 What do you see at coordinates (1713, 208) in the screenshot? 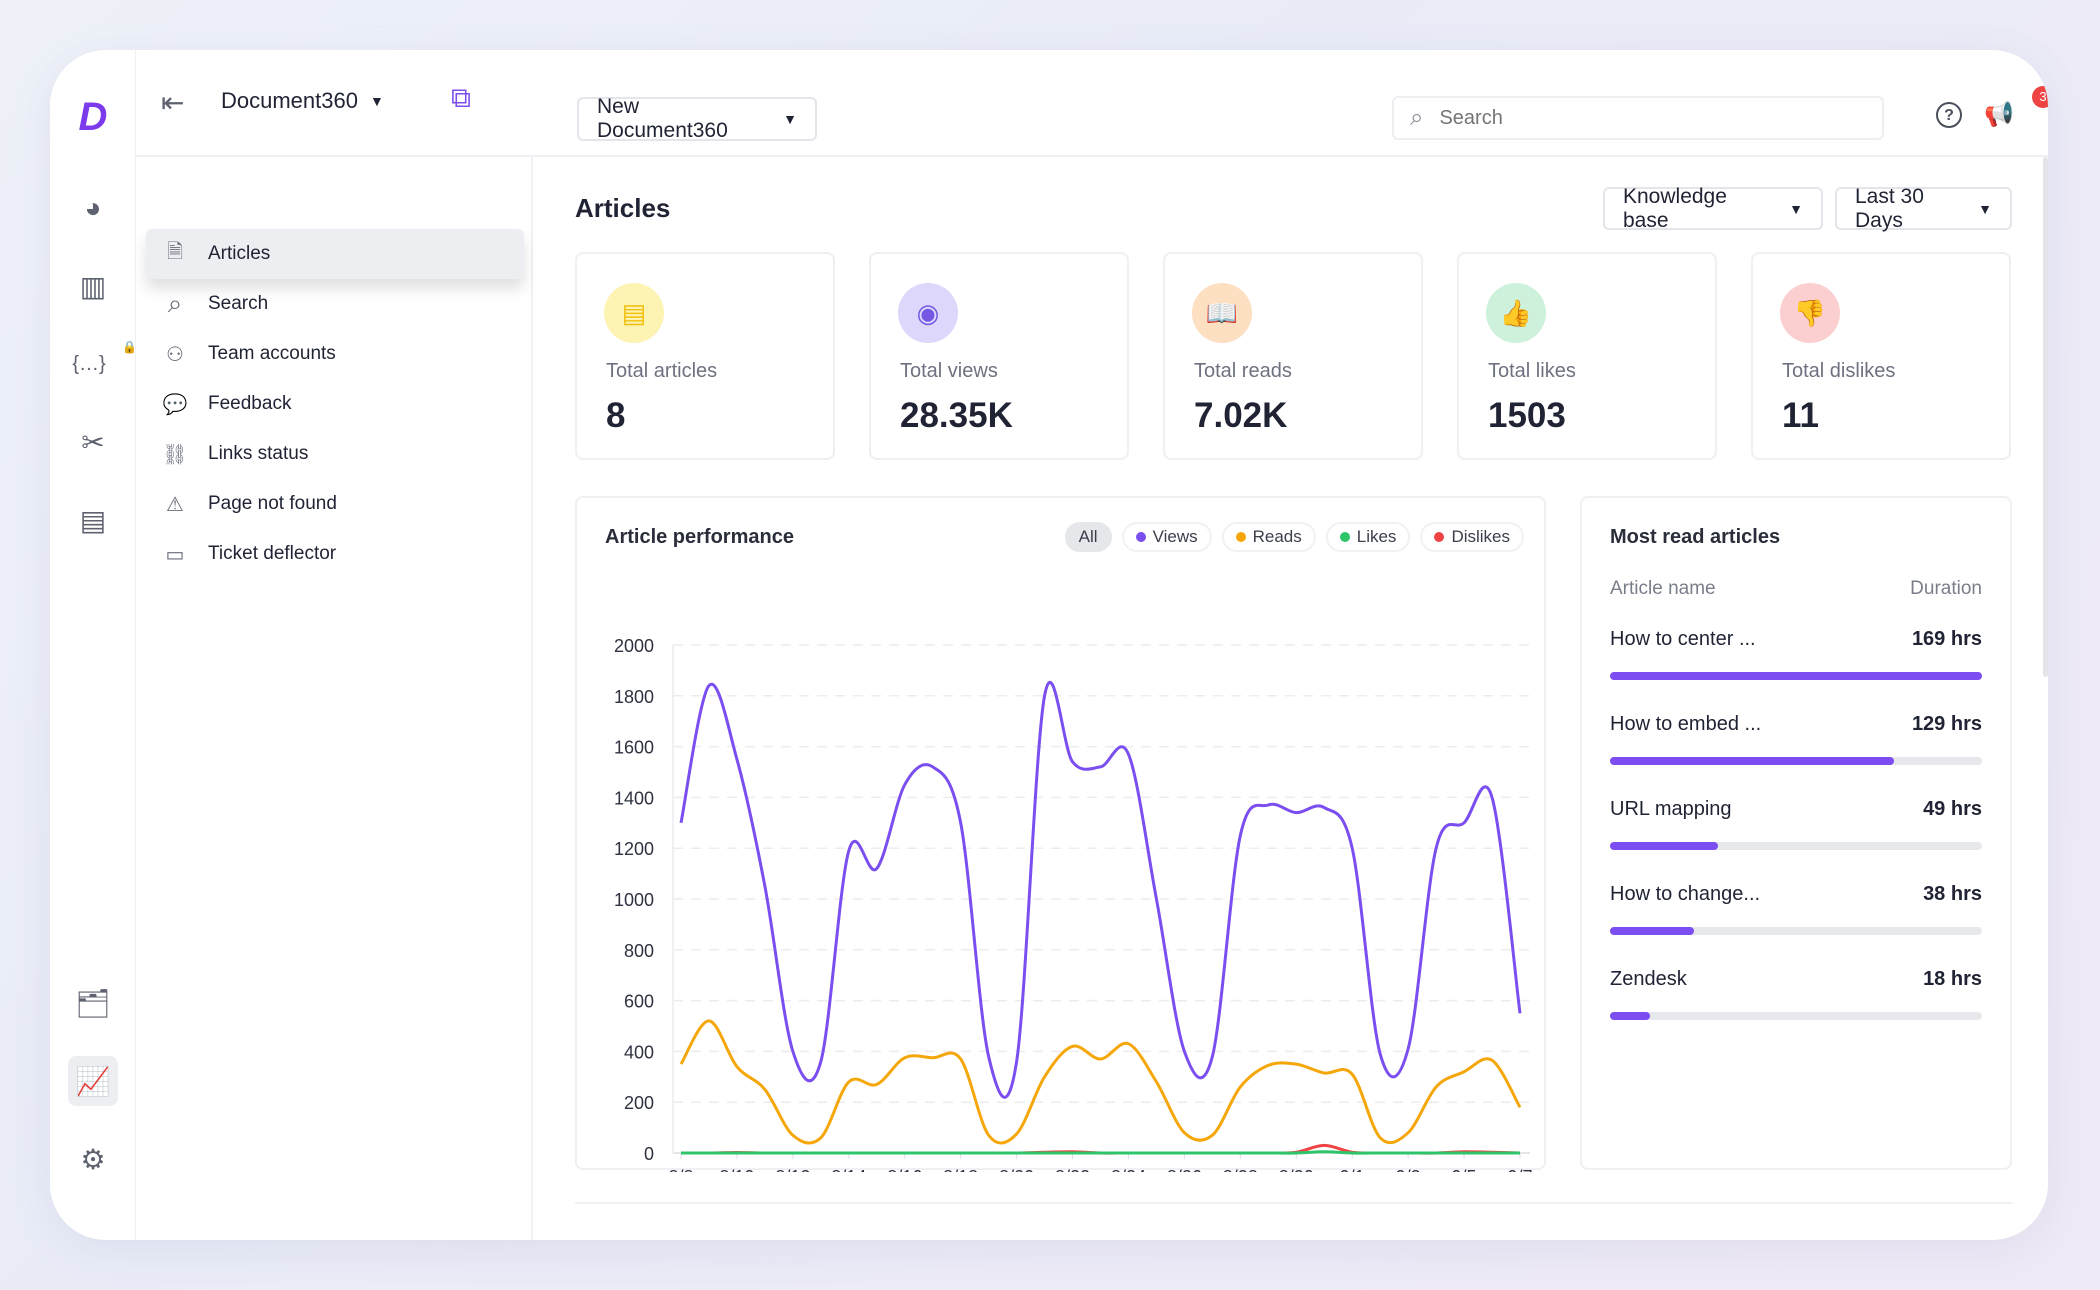
I see `scope-select: Knowledge base ▼` at bounding box center [1713, 208].